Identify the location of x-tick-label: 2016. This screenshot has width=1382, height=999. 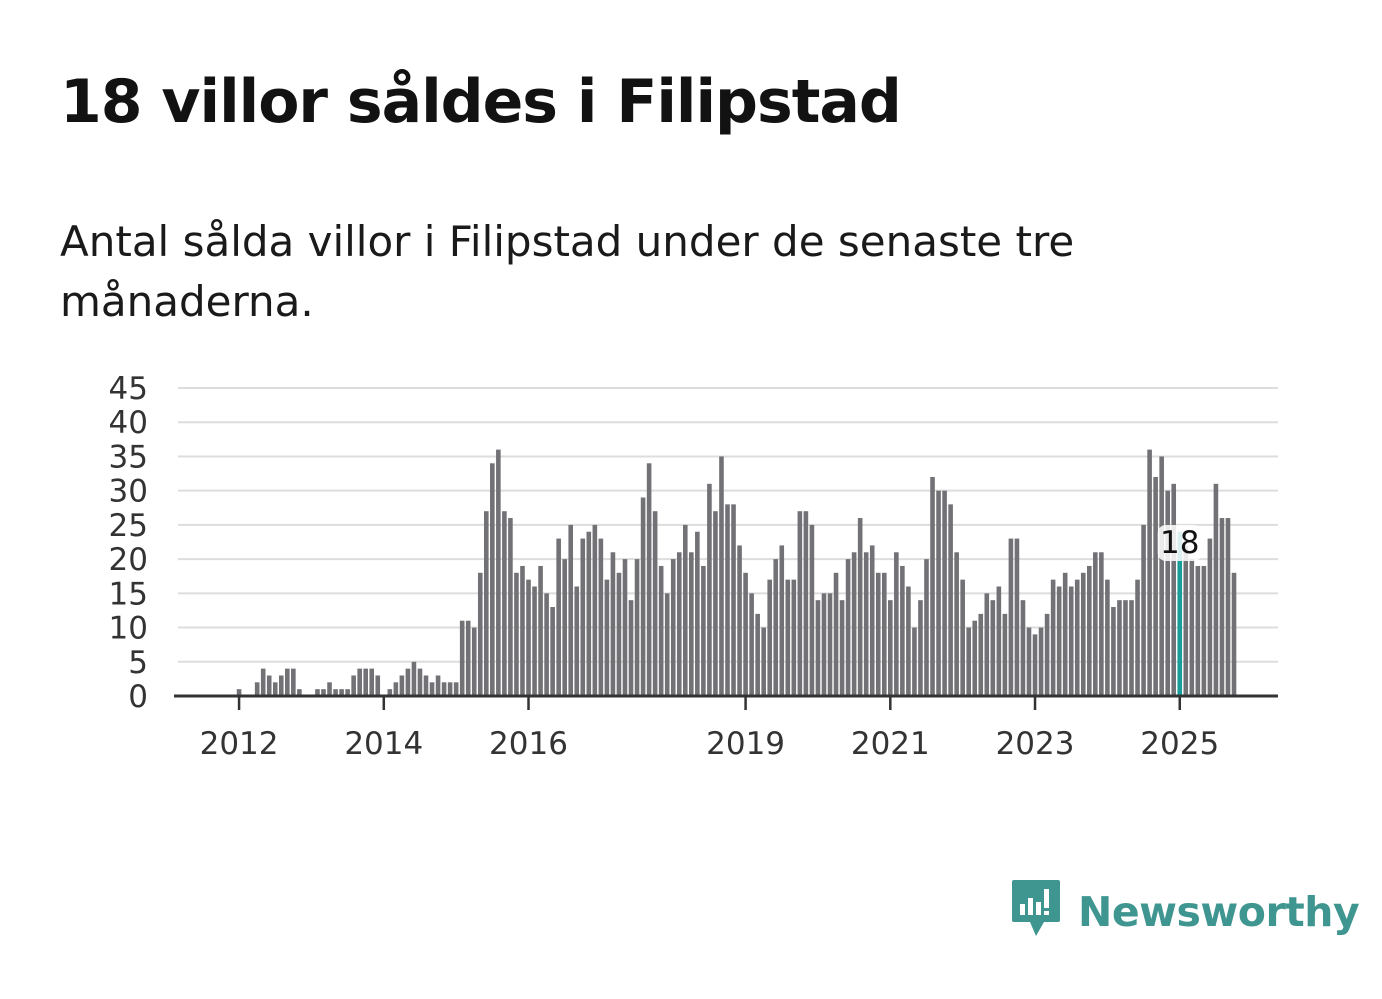
(528, 744).